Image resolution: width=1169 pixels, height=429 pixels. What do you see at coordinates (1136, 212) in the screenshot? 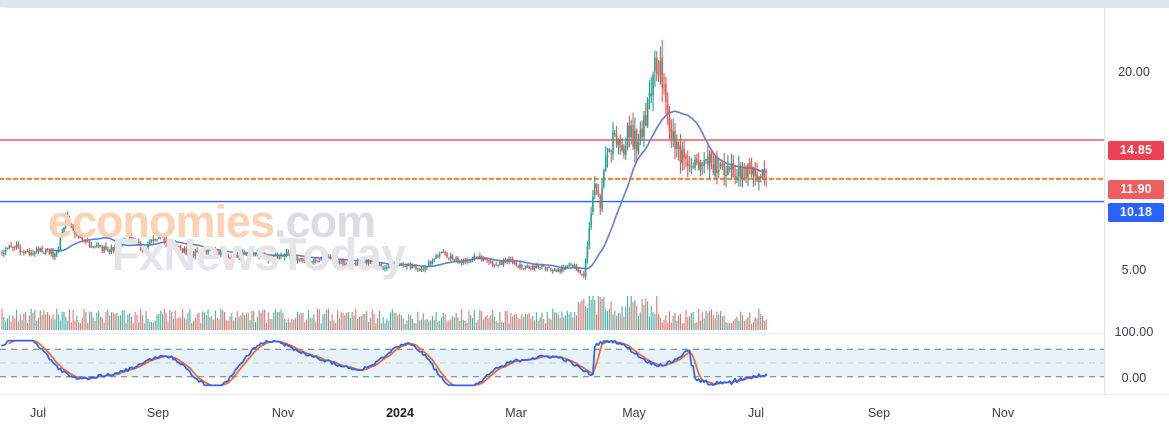
I see `price-tag-support: 10.18` at bounding box center [1136, 212].